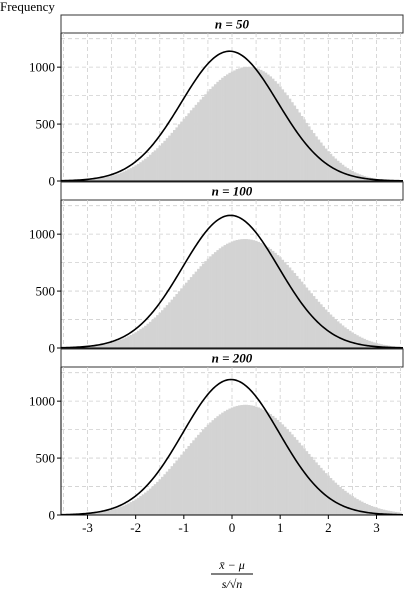 This screenshot has height=596, width=414. I want to click on facet-strip-label: n = 100, so click(232, 191).